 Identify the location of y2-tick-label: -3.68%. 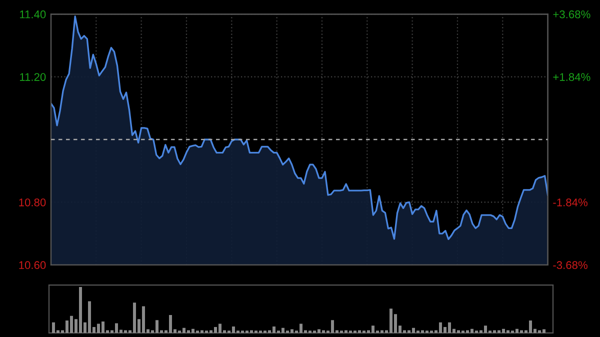
(570, 265).